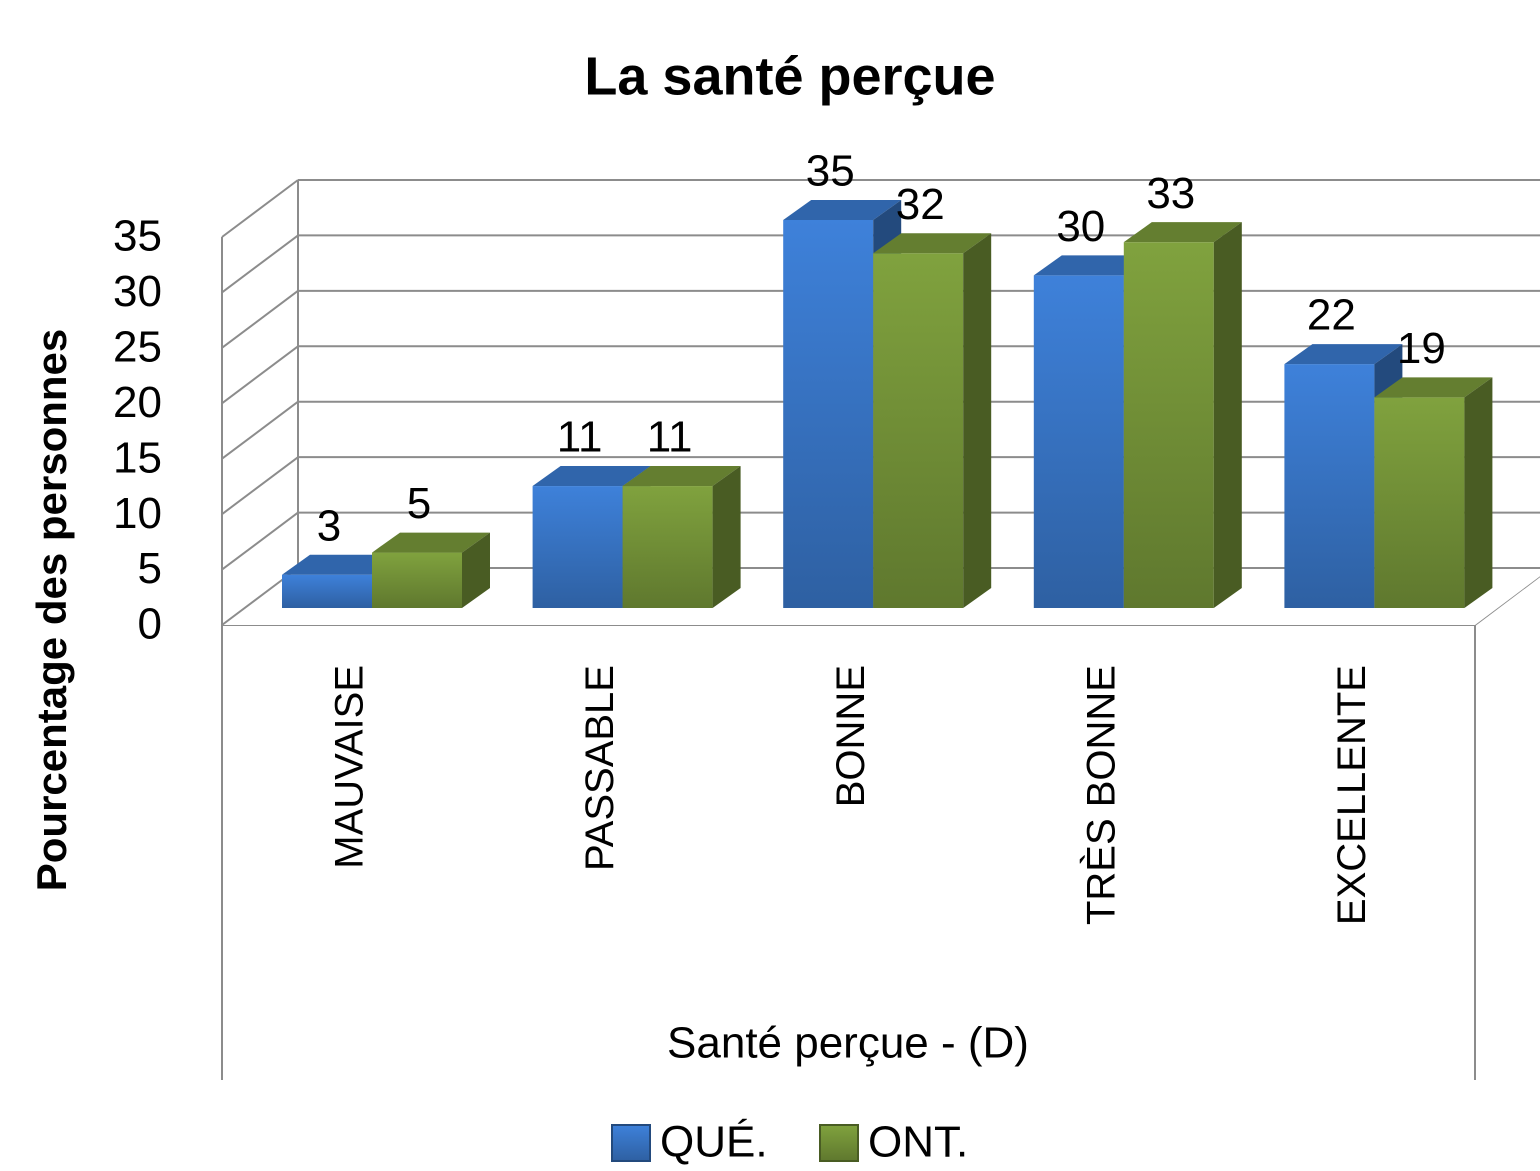 The image size is (1540, 1171). I want to click on value-label: 5, so click(419, 503).